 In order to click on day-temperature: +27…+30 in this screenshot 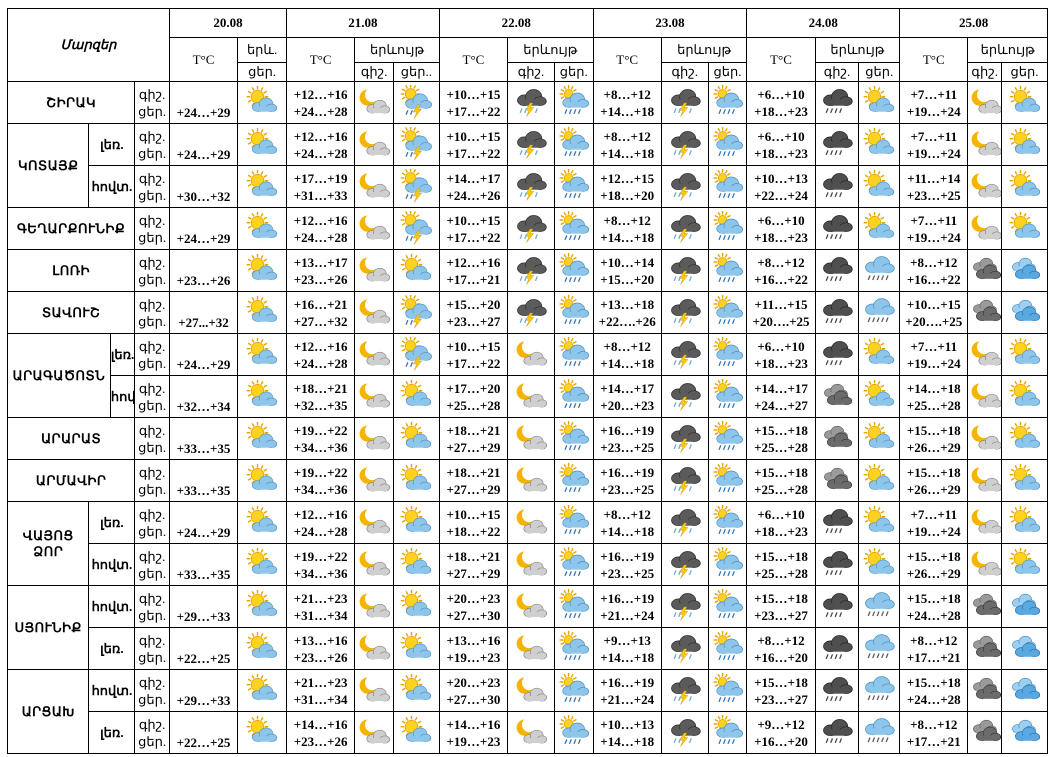, I will do `click(473, 699)`.